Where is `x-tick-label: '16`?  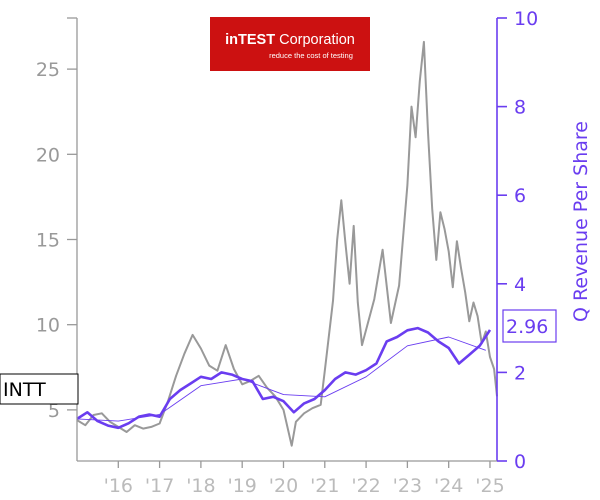 x-tick-label: '16 is located at coordinates (118, 486).